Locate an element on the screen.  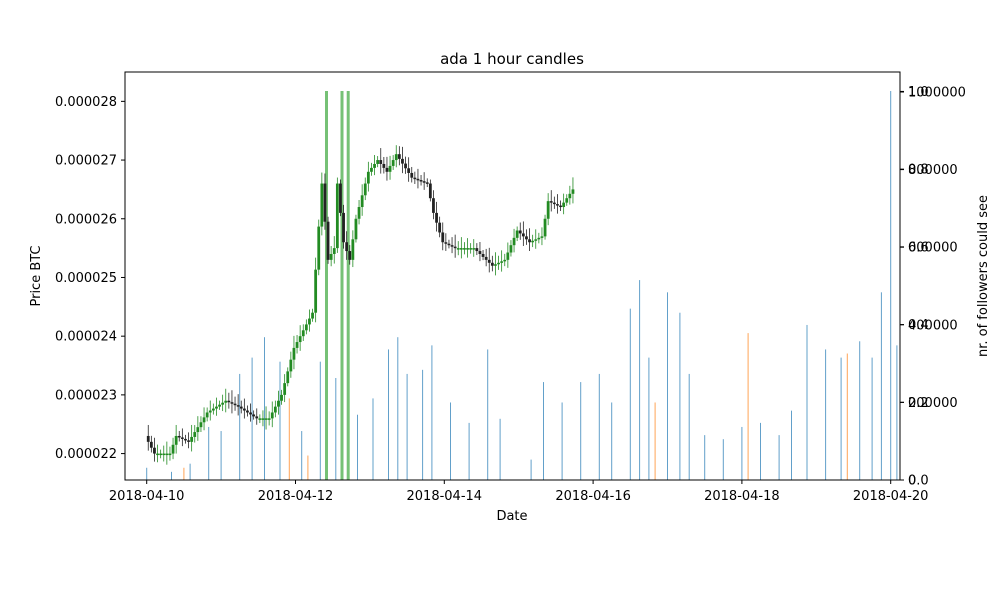
y-right-tick-label: 1.0 is located at coordinates (918, 92).